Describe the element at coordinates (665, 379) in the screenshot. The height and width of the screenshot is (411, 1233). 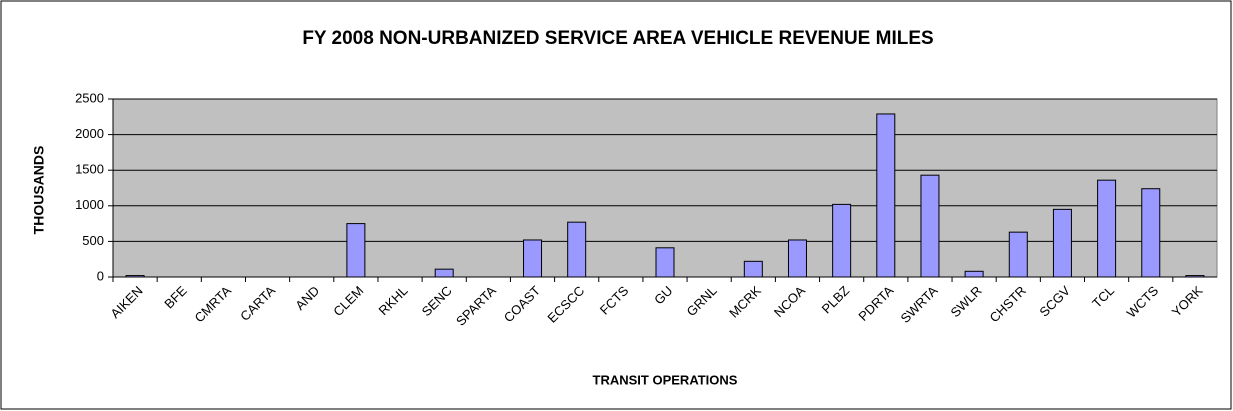
I see `x-axis-title: TRANSIT OPERATIONS` at that location.